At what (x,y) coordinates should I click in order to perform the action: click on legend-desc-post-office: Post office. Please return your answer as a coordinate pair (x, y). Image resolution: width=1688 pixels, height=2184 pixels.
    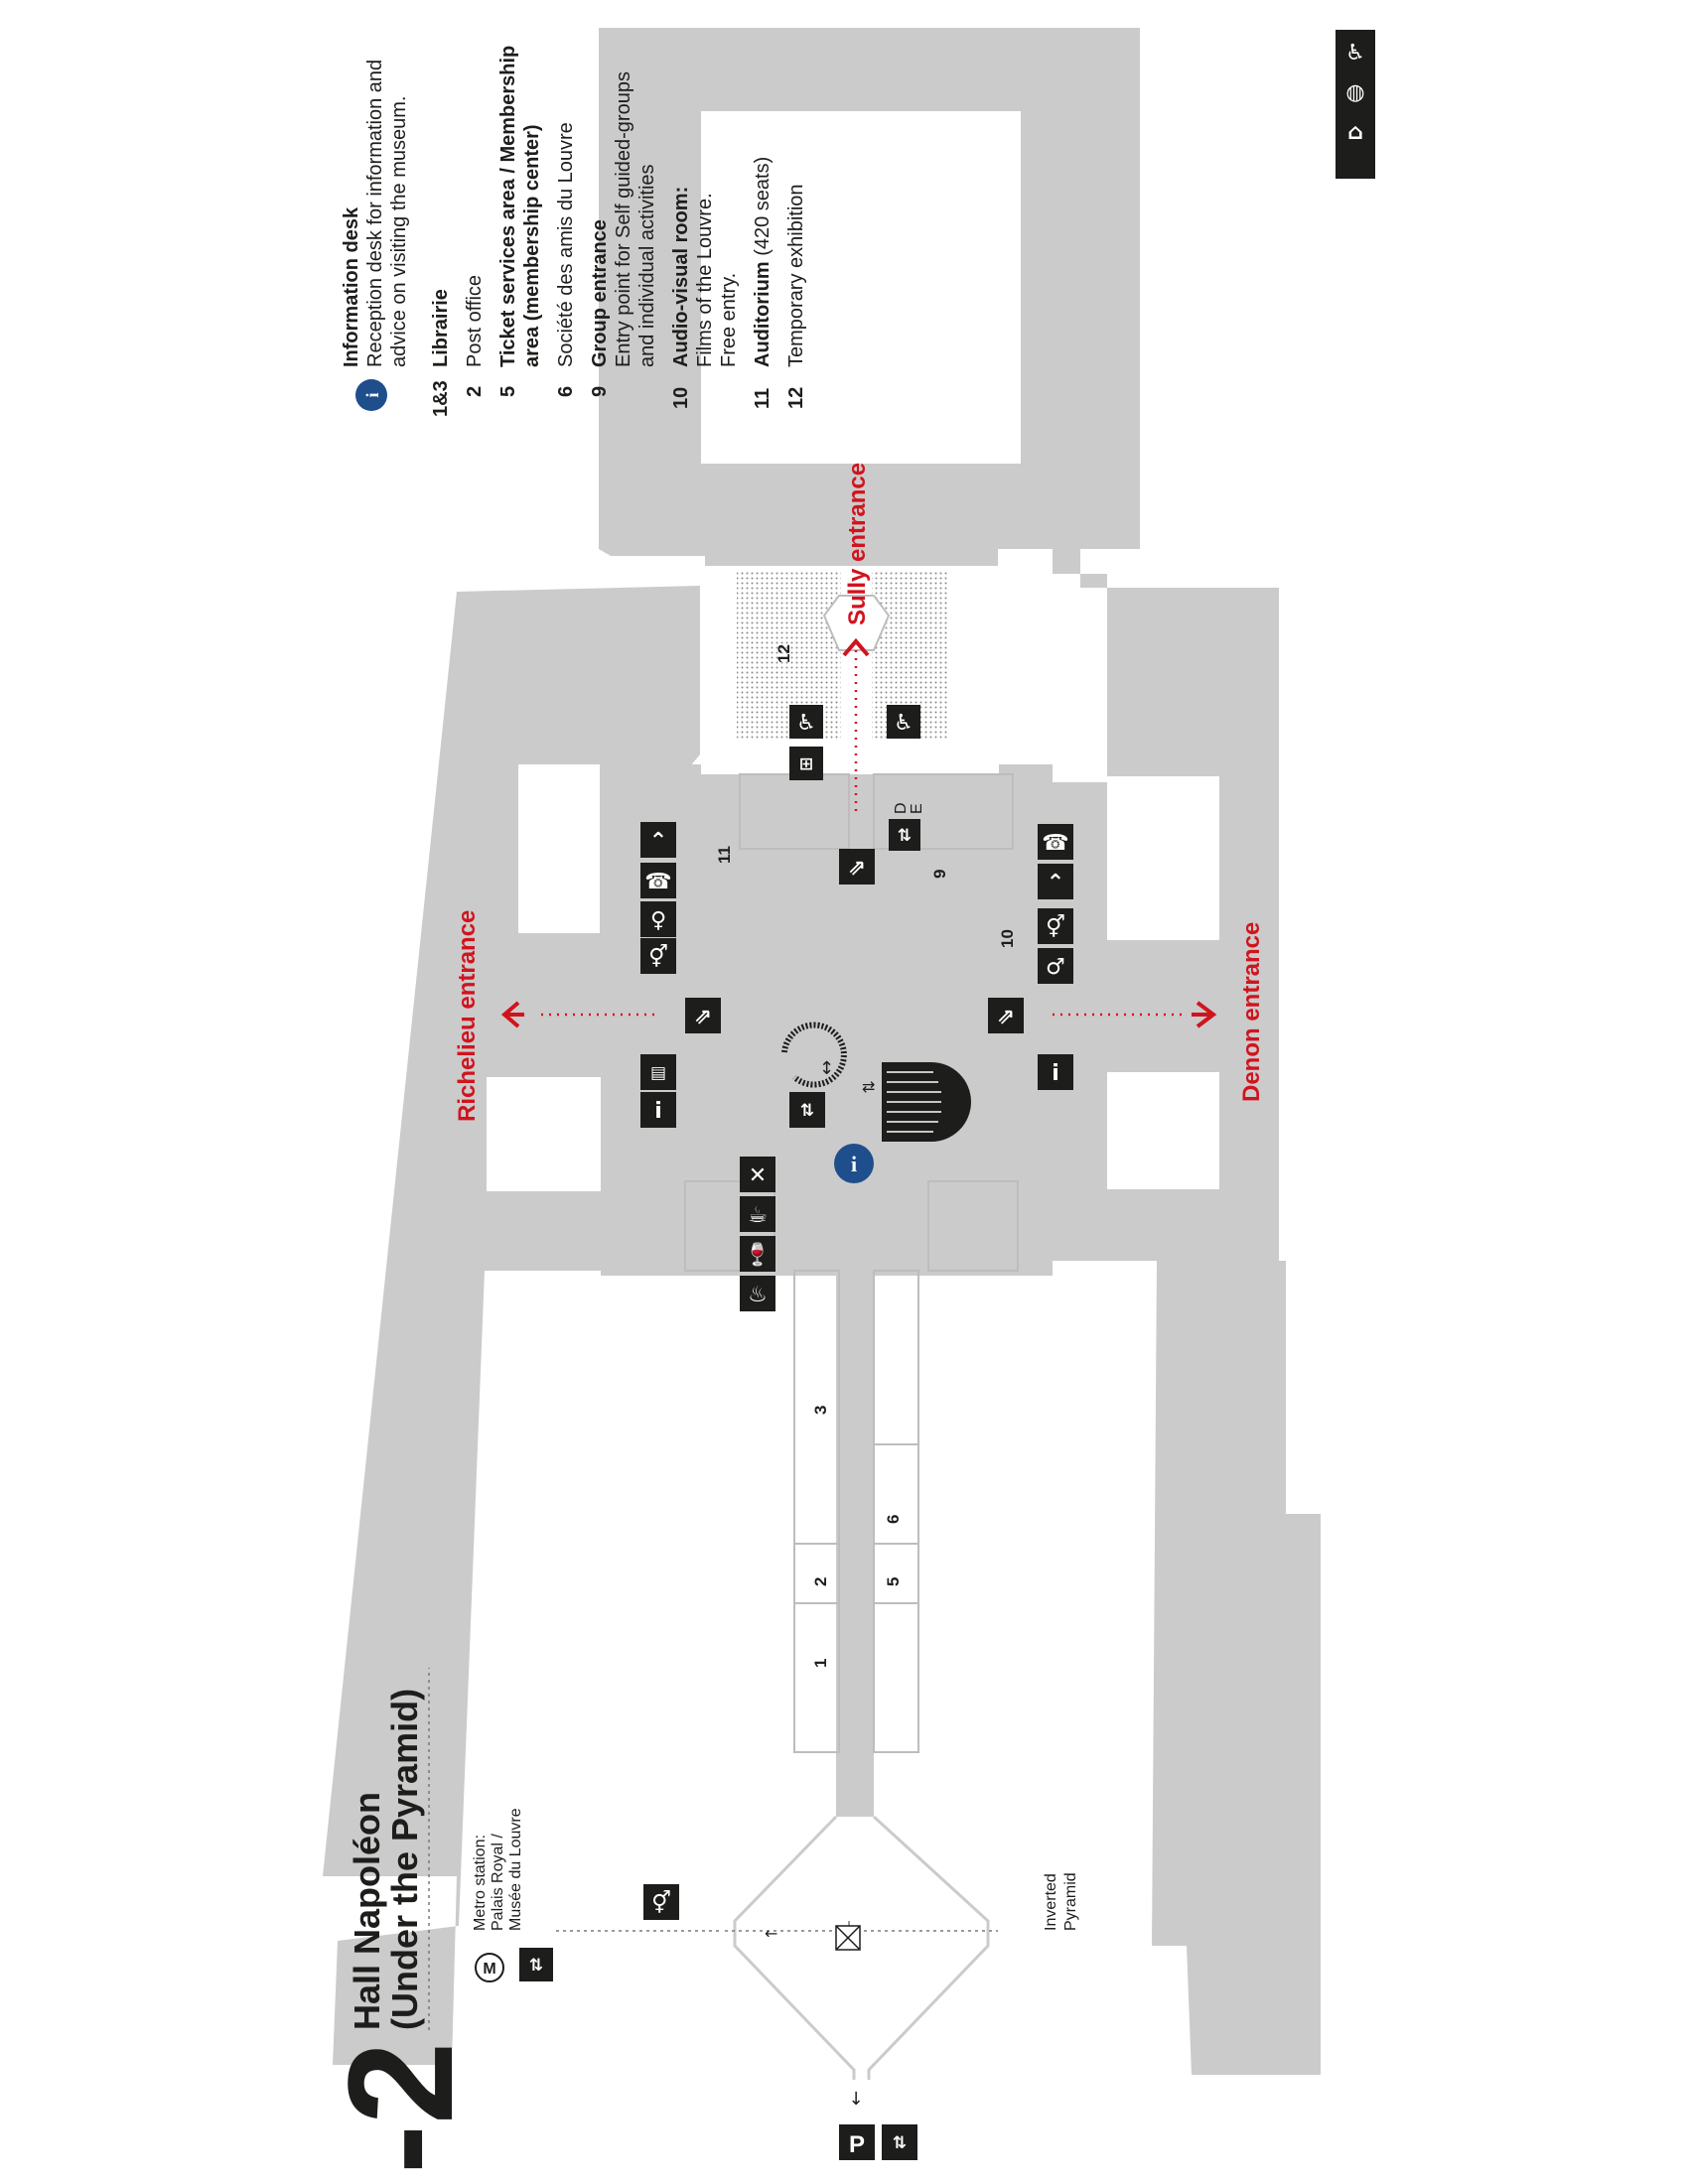
    Looking at the image, I should click on (475, 321).